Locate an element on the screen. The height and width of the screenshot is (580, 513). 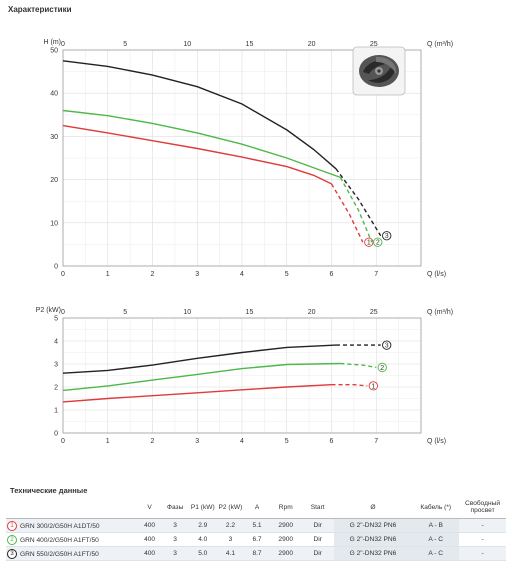
c0-x-tick-label: 7 is located at coordinates (376, 274).